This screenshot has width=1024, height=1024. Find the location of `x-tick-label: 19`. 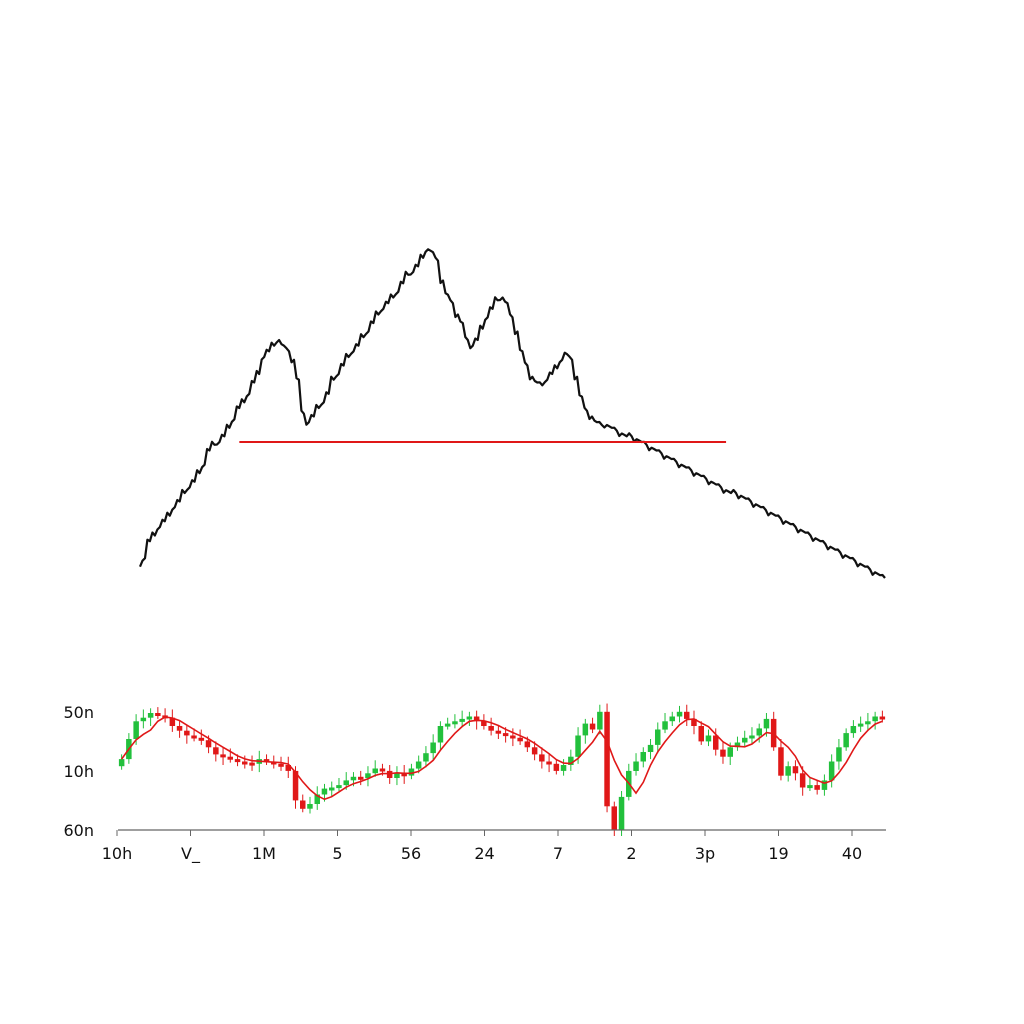

x-tick-label: 19 is located at coordinates (778, 853).